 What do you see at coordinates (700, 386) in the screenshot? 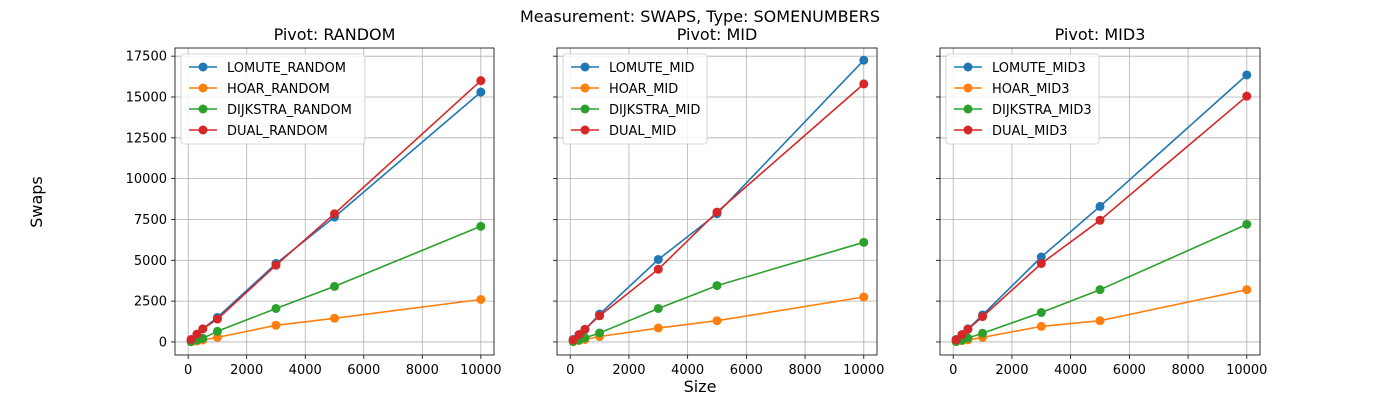
I see `figure-xlabel: Size` at bounding box center [700, 386].